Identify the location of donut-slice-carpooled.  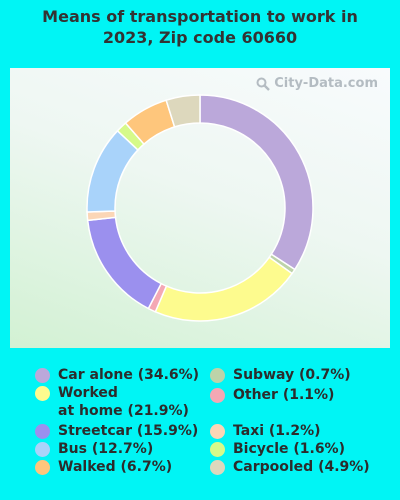
(183, 111).